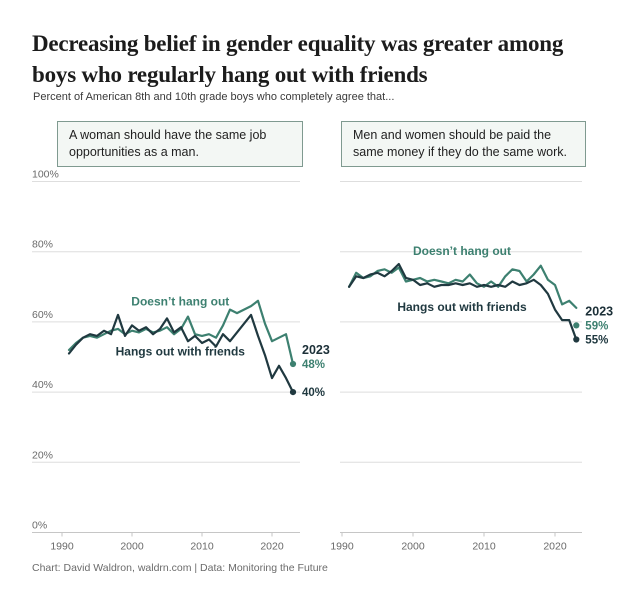 The height and width of the screenshot is (611, 640). I want to click on y-axis-label: 80%, so click(42, 245).